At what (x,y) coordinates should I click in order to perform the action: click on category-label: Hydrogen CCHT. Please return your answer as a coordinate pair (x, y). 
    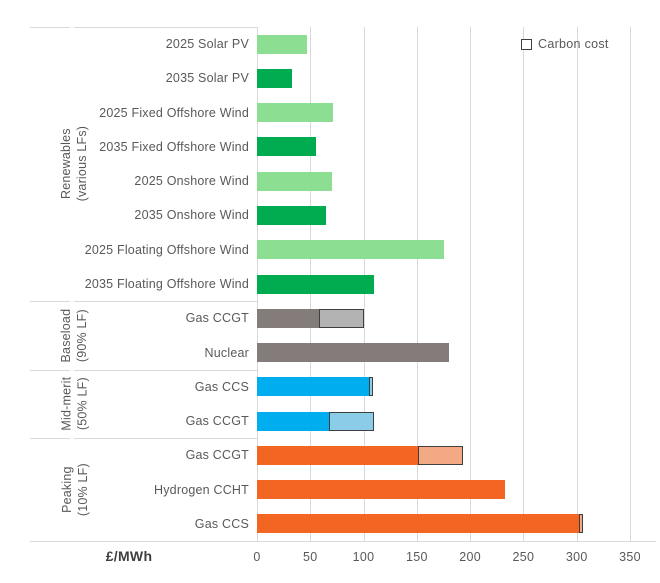
    Looking at the image, I should click on (201, 489).